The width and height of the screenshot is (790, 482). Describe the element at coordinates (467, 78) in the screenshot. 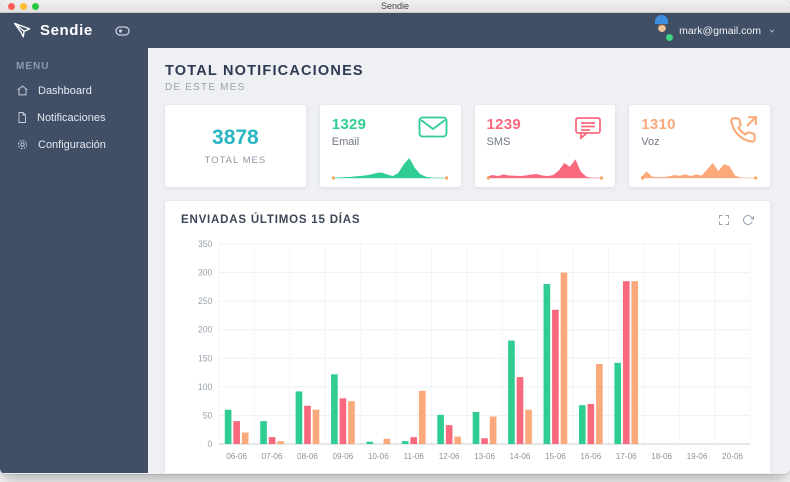

I see `page-heading: TOTAL NOTIFICACIONES DE ESTE MES` at that location.